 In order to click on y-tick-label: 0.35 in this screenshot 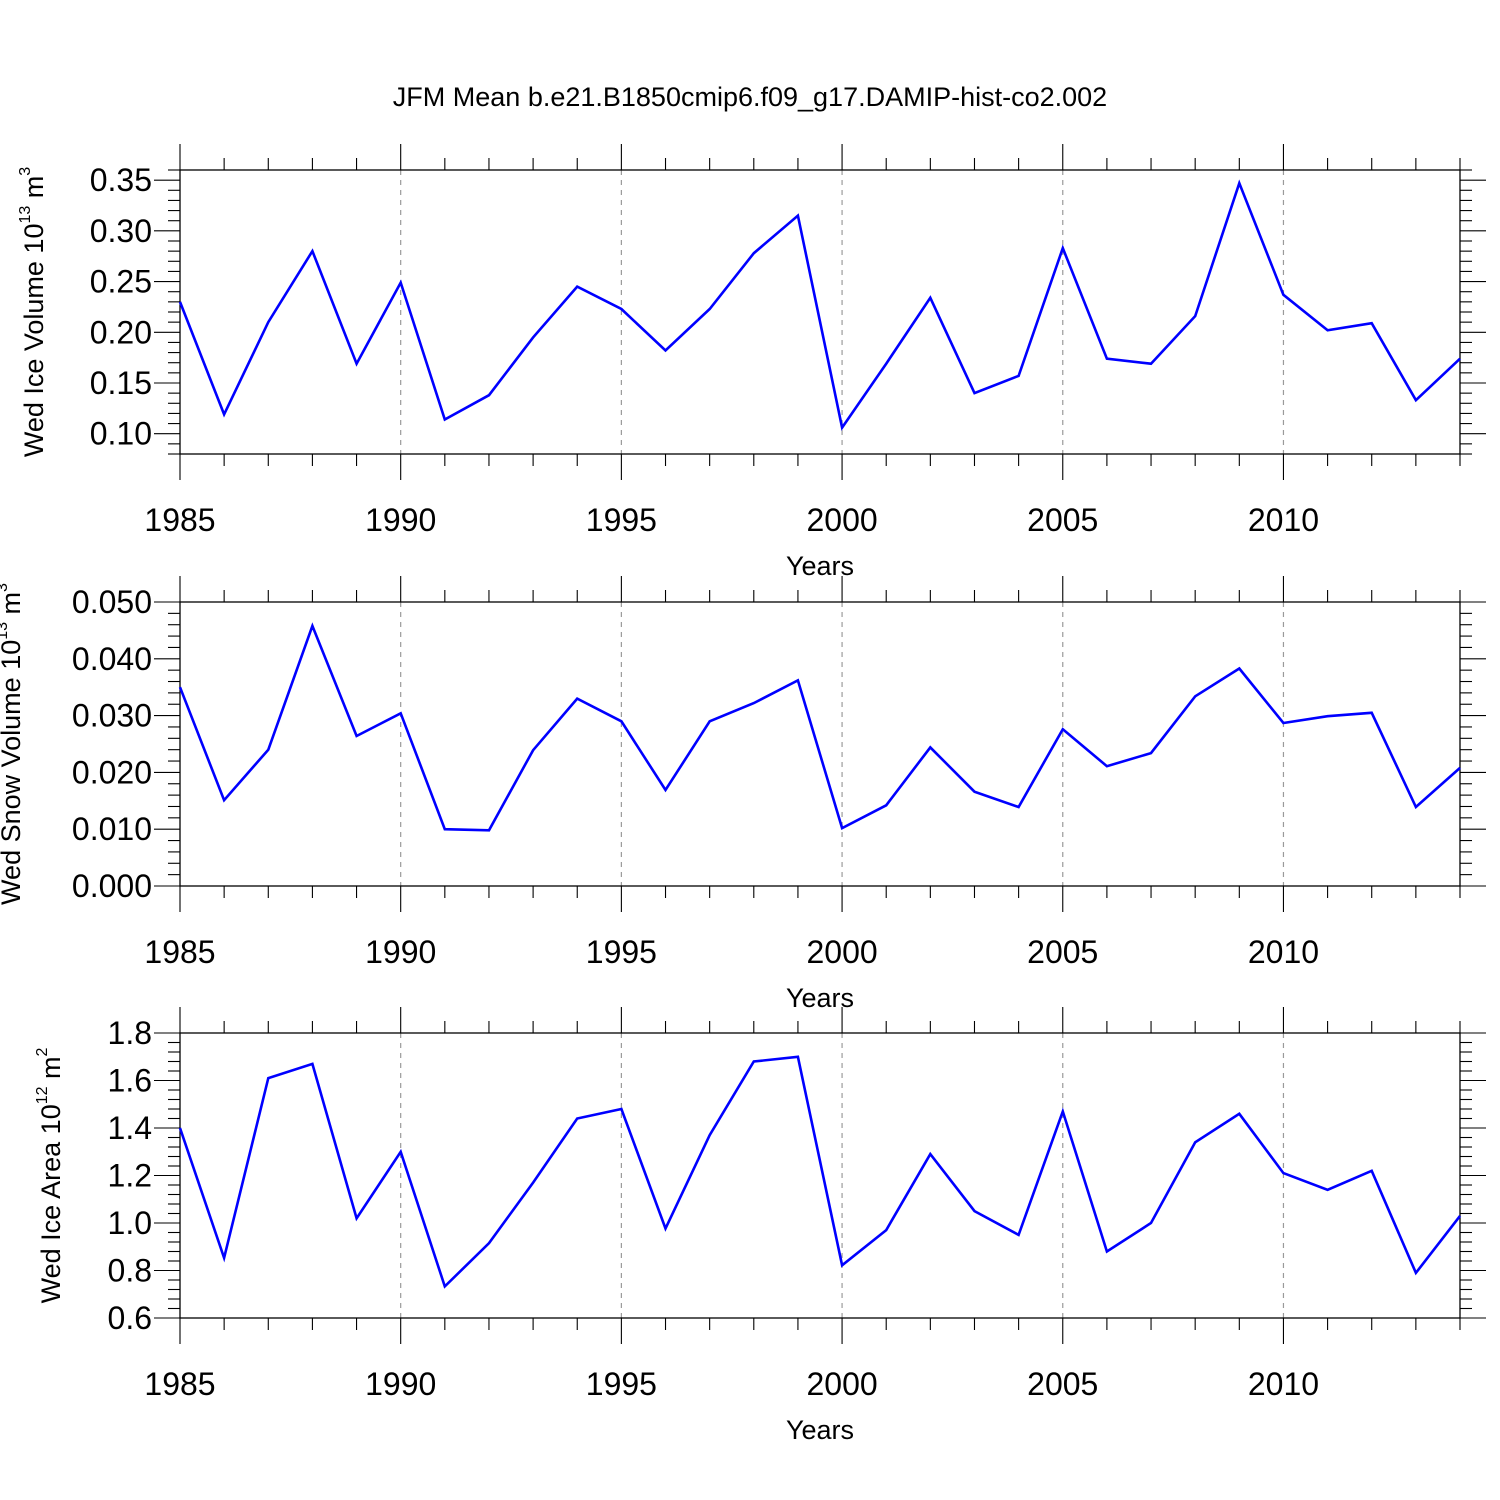, I will do `click(121, 180)`.